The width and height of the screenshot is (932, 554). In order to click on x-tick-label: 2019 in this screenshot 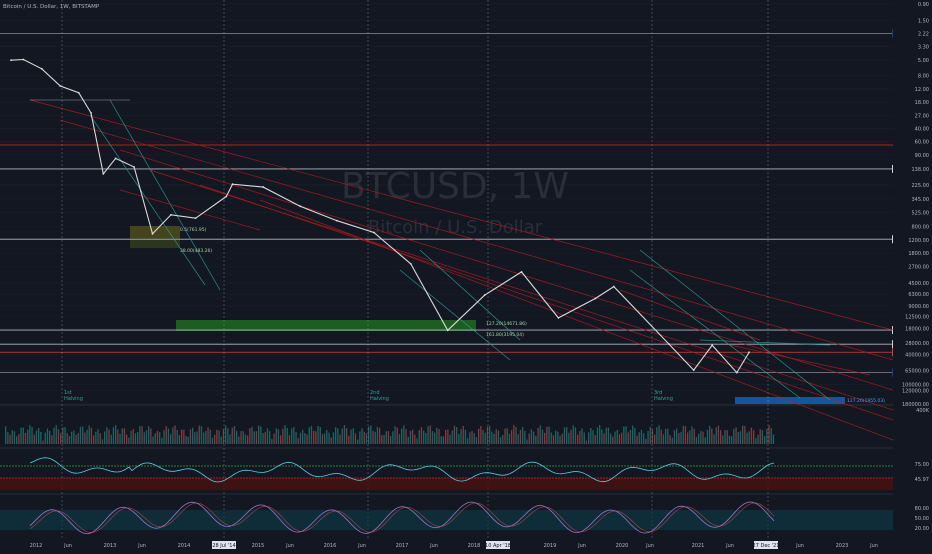, I will do `click(550, 546)`.